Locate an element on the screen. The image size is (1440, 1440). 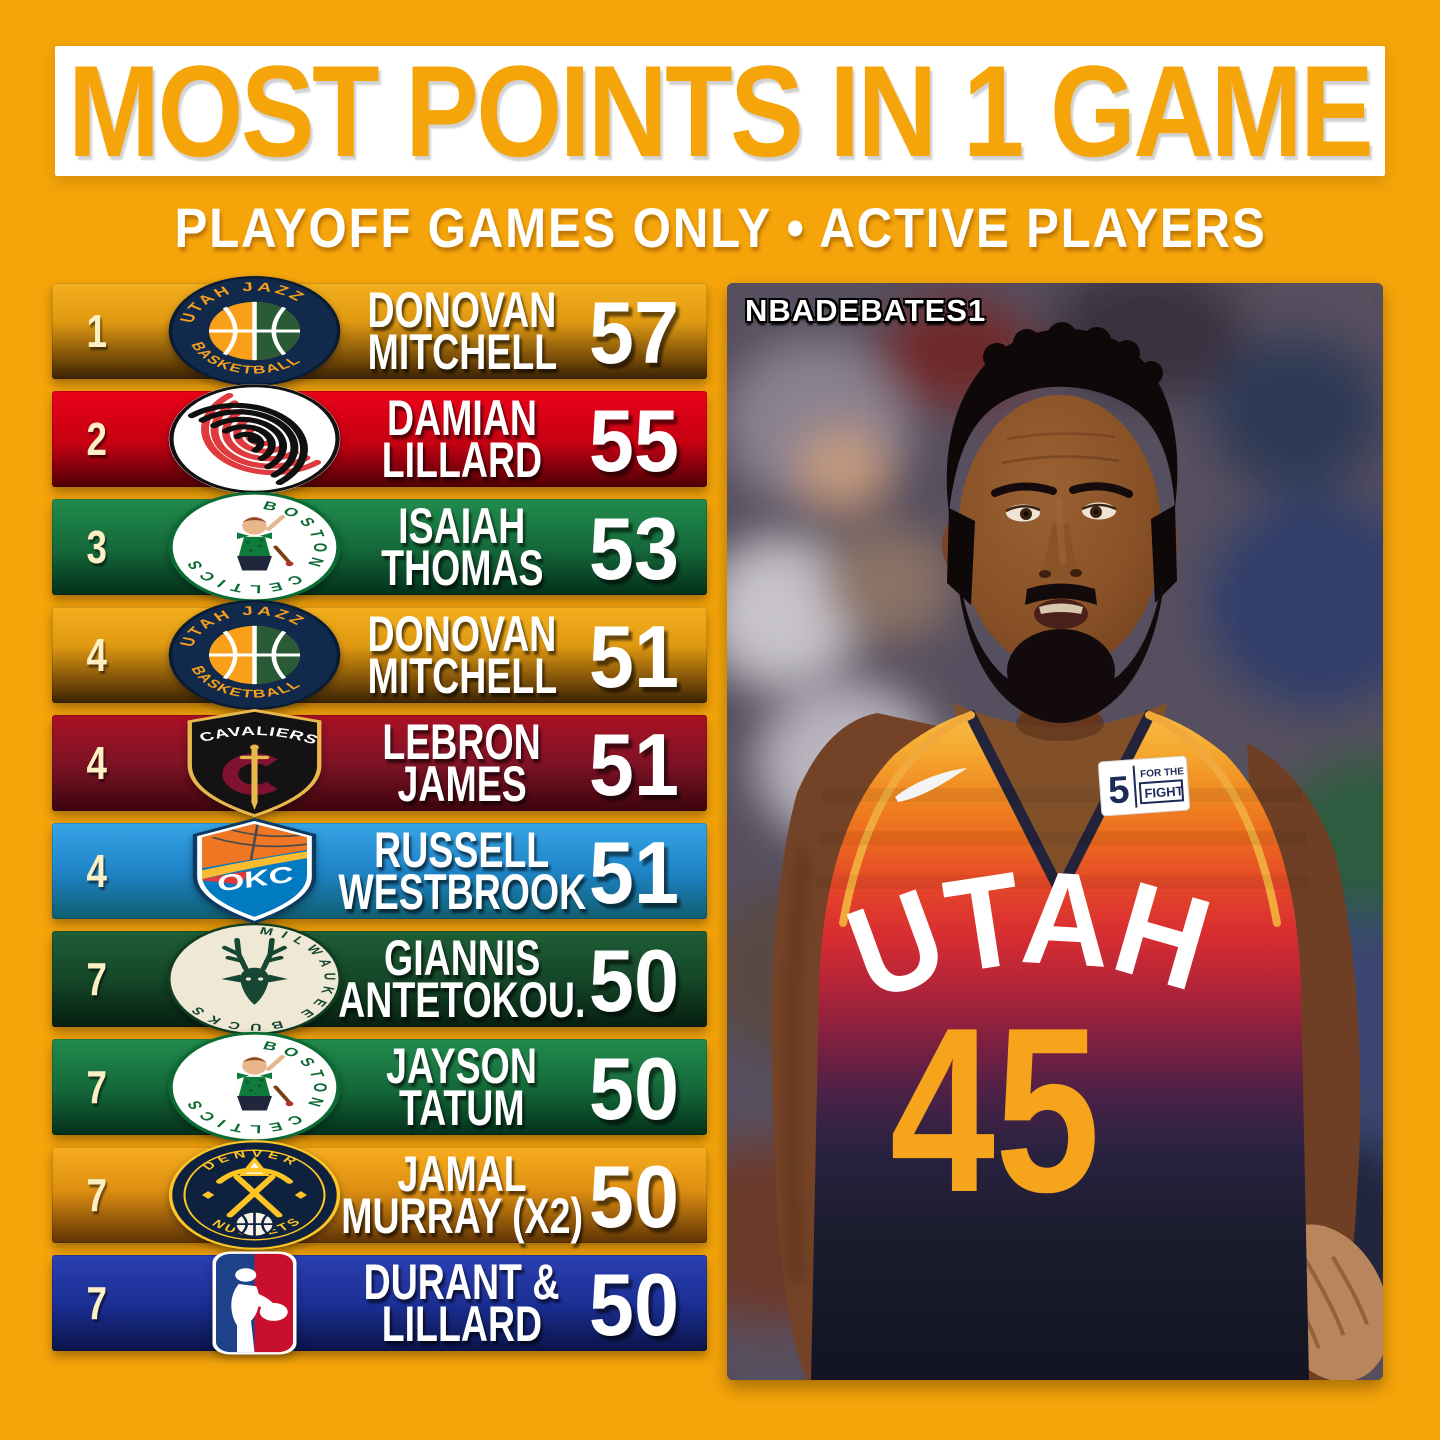
patch-number-text: 5 is located at coordinates (1119, 790).